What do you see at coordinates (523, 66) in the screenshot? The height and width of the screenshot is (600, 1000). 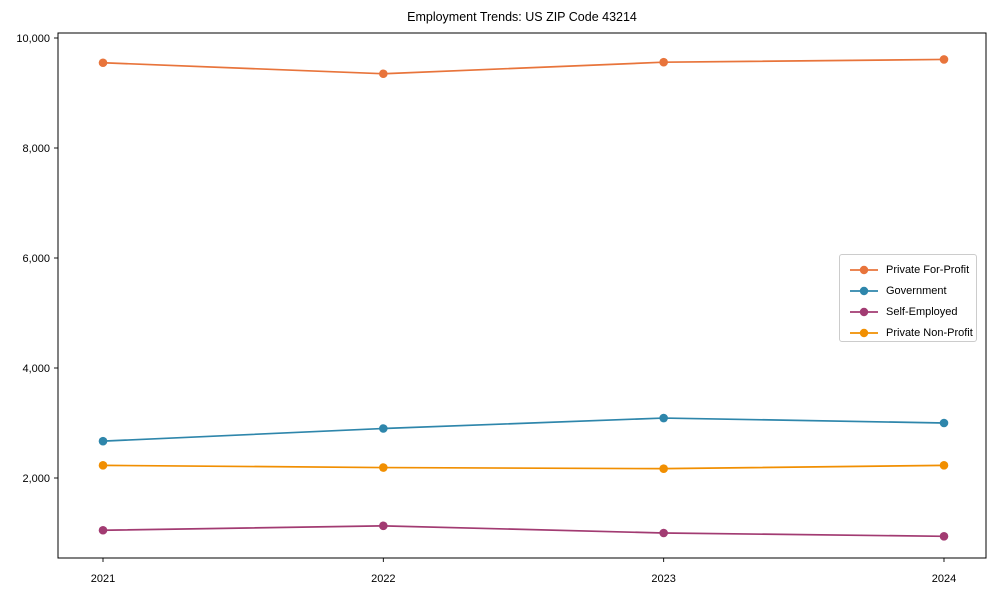 I see `series-line-private-for-profit` at bounding box center [523, 66].